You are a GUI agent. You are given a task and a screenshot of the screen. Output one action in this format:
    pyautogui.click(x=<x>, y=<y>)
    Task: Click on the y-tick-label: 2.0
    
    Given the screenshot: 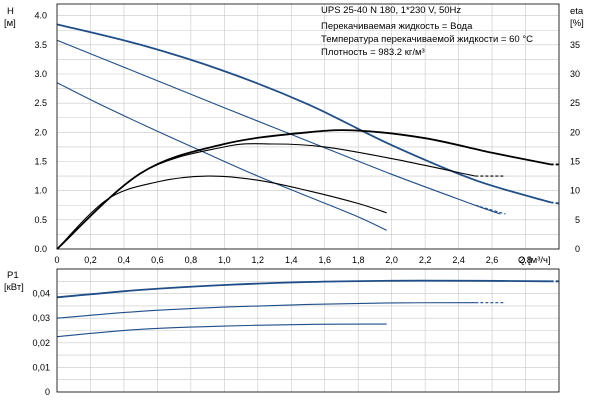 What is the action you would take?
    pyautogui.click(x=40, y=132)
    